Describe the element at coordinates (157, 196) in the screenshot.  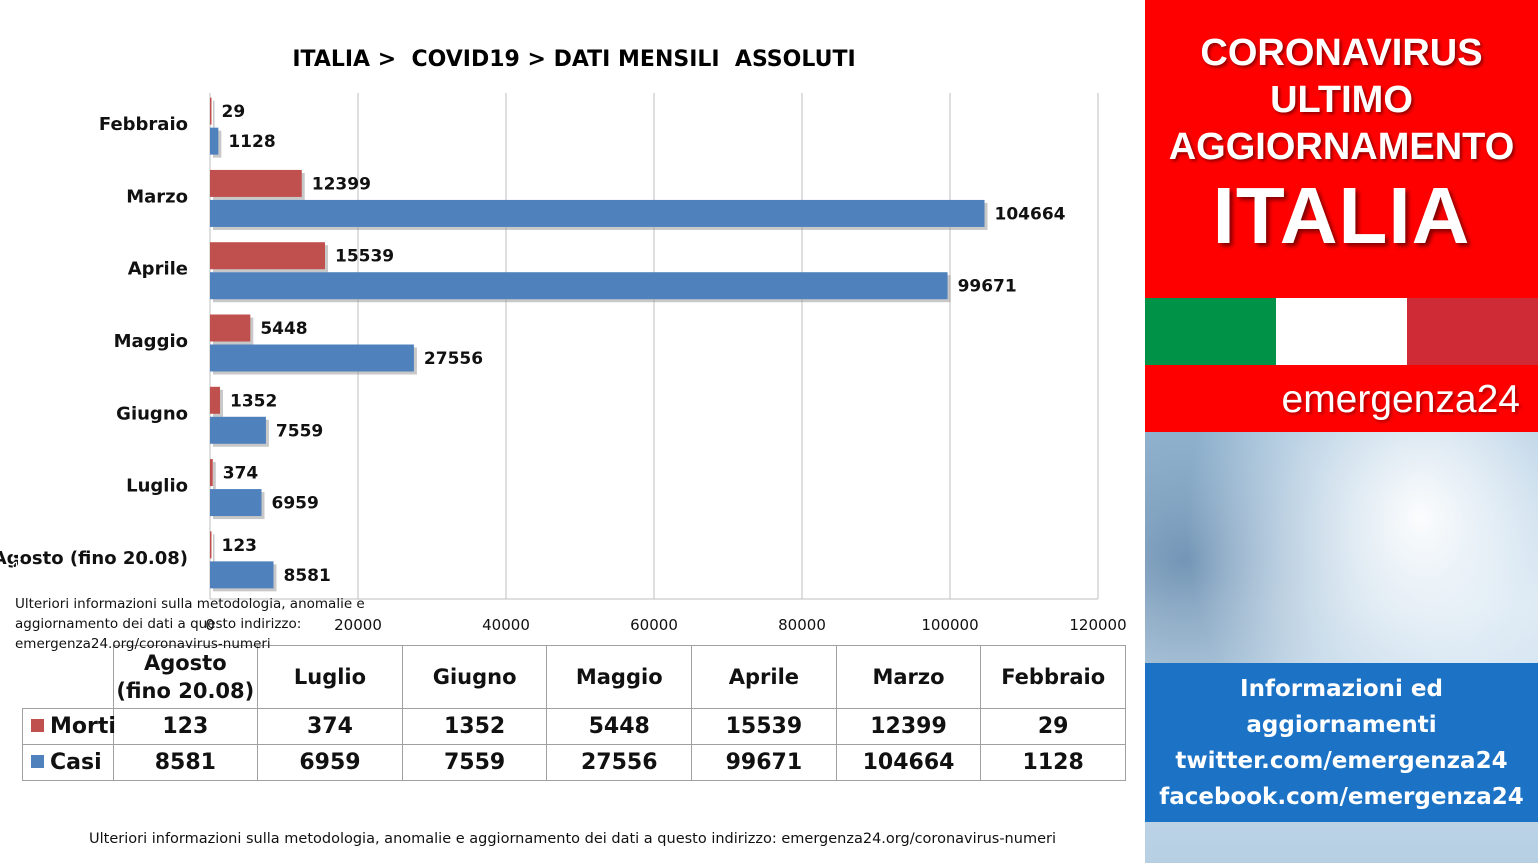
I see `category-label: Marzo` at that location.